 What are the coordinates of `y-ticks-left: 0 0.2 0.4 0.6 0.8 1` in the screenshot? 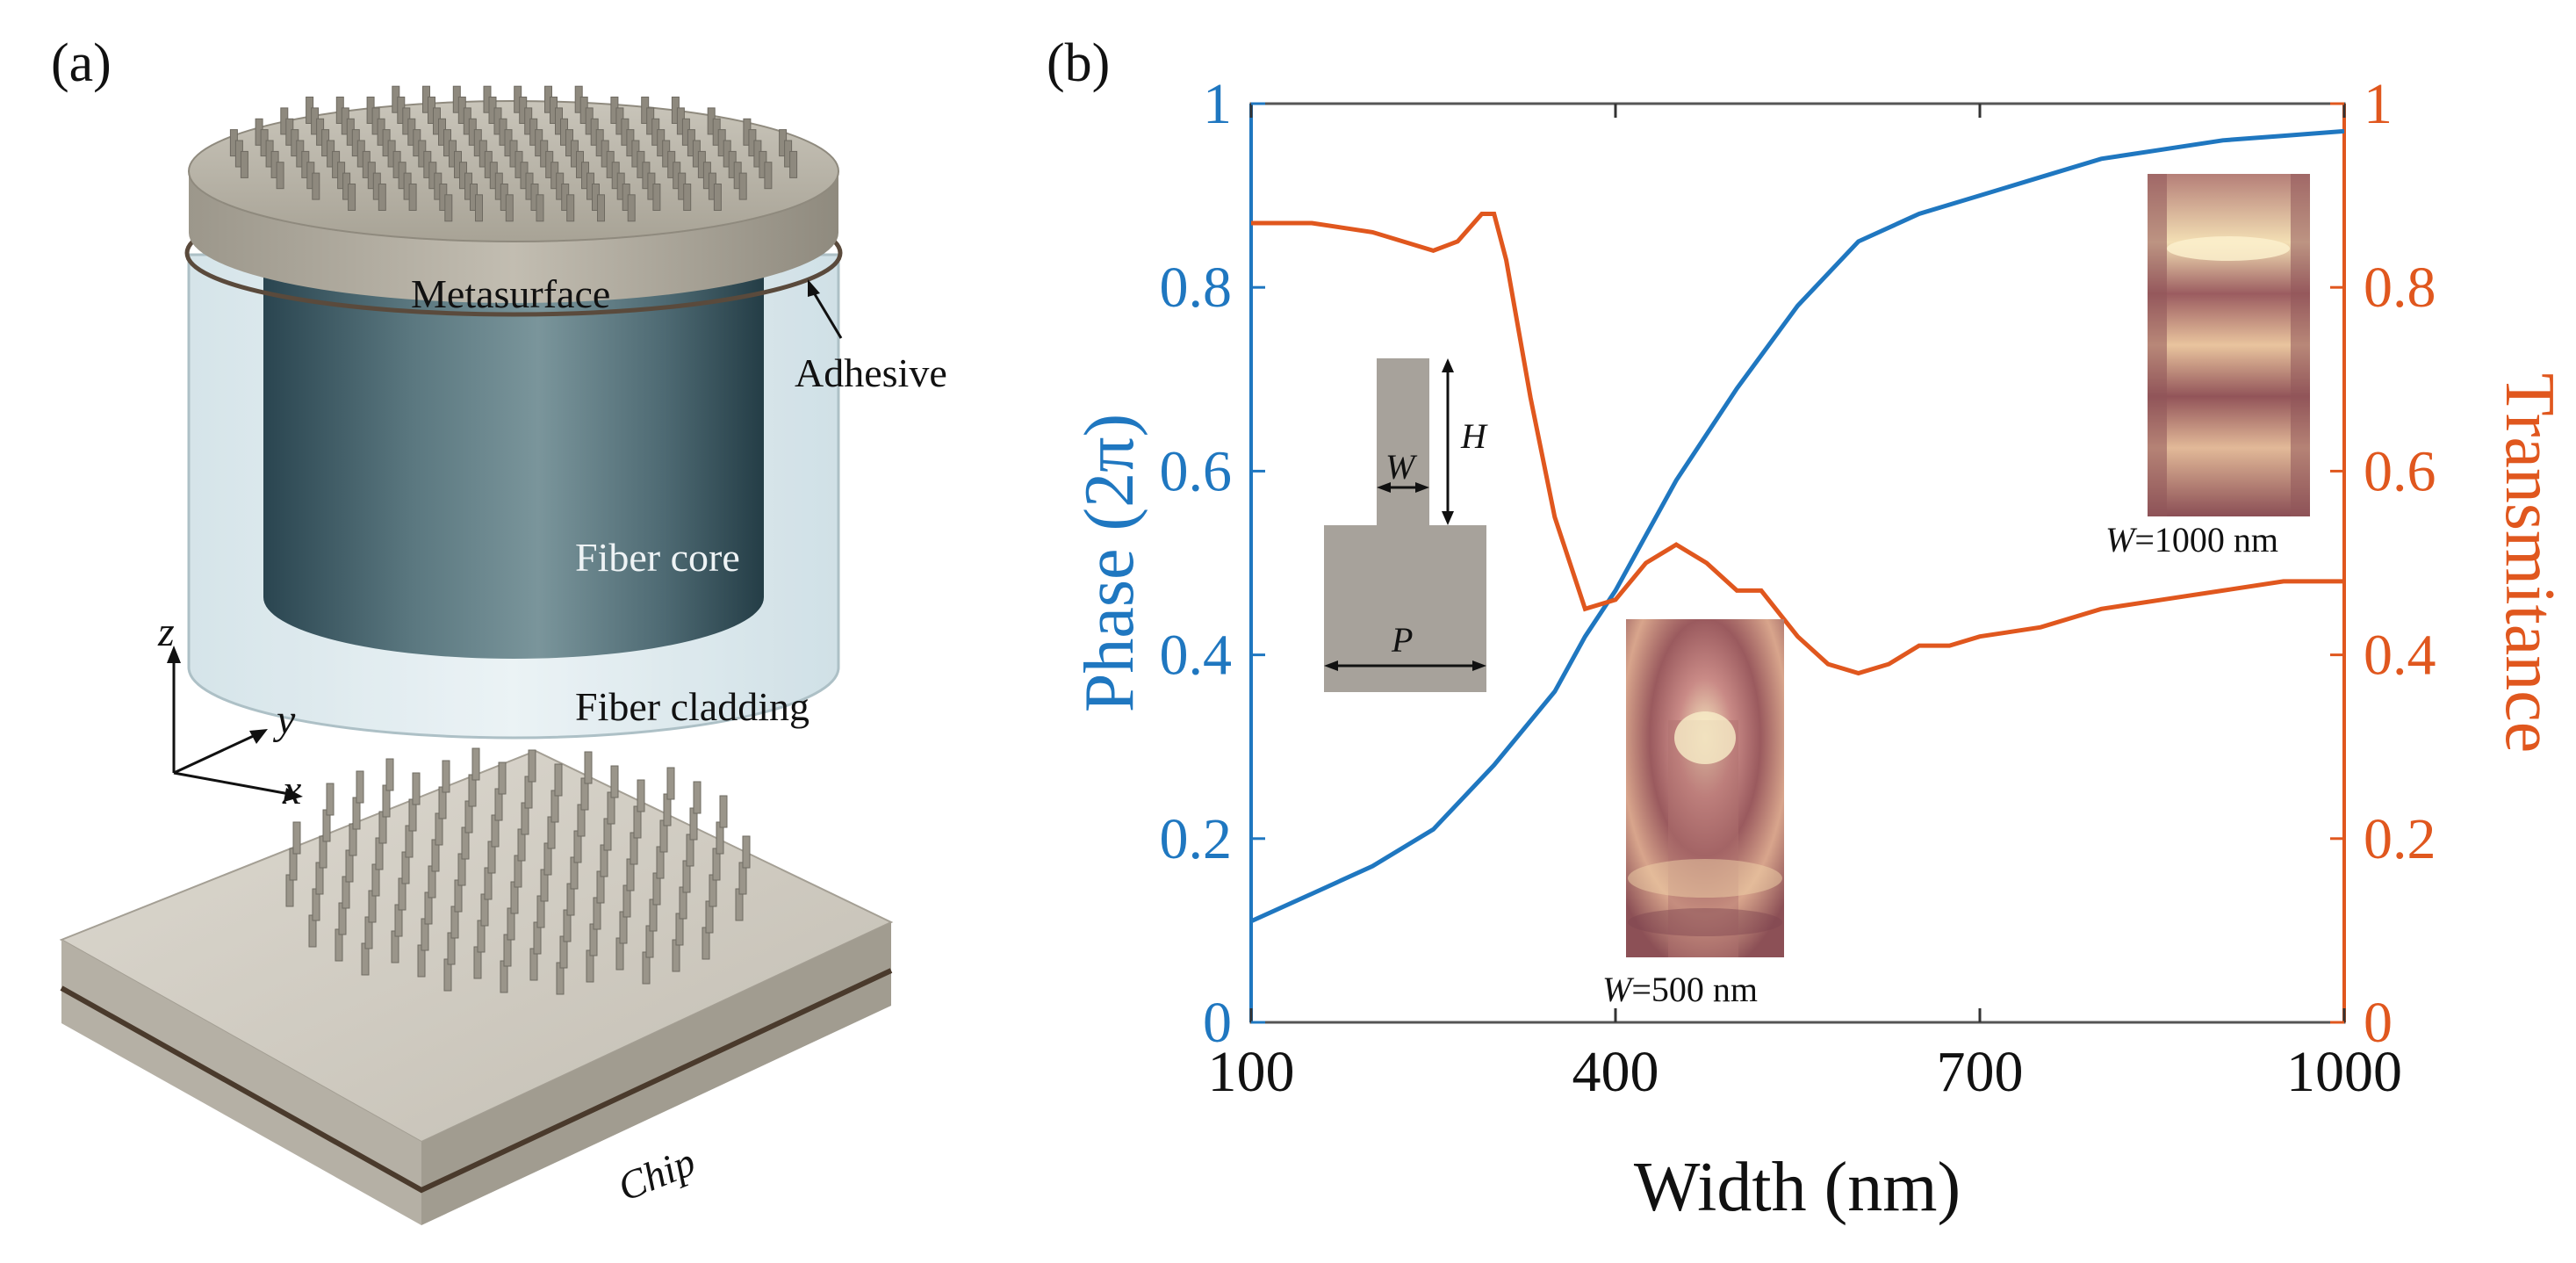 It's located at (1212, 563).